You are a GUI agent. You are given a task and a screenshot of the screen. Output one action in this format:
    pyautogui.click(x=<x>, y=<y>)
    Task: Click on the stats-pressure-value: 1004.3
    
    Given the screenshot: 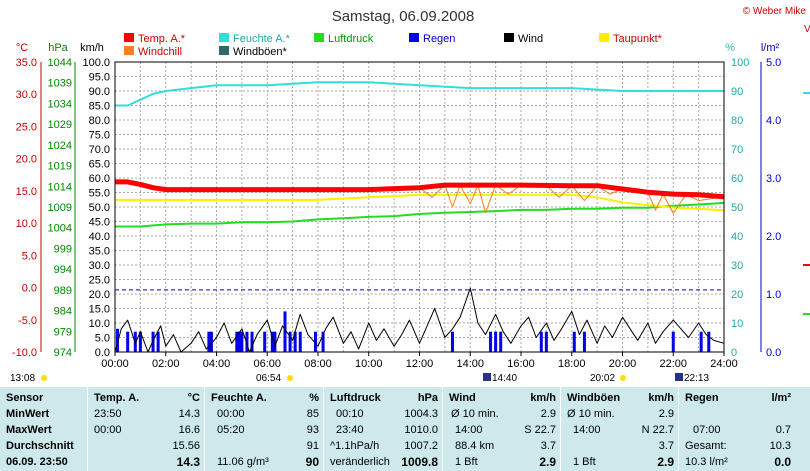 What is the action you would take?
    pyautogui.click(x=421, y=414)
    